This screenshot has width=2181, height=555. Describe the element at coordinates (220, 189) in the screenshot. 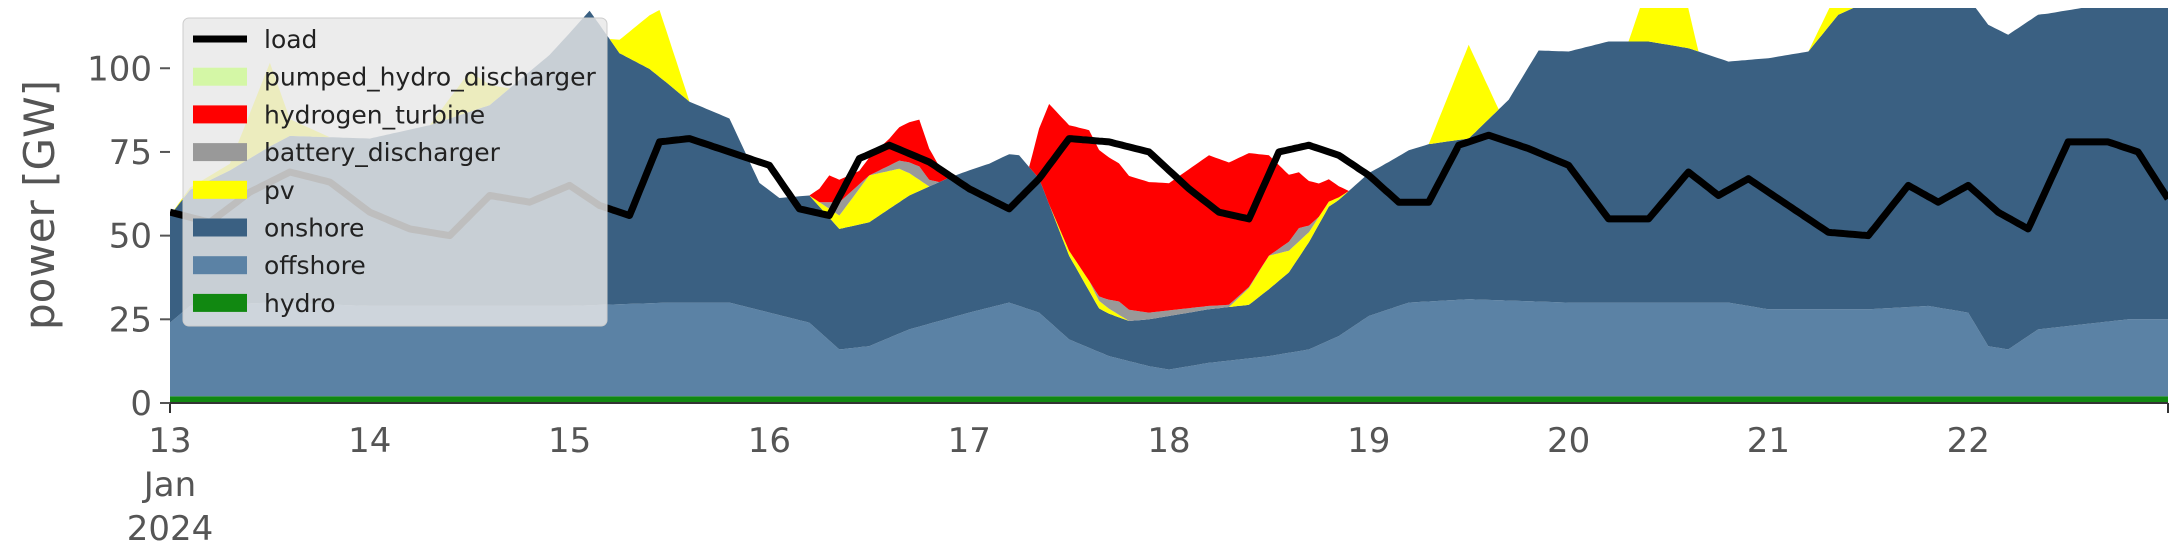

I see `legend-swatch-pv` at that location.